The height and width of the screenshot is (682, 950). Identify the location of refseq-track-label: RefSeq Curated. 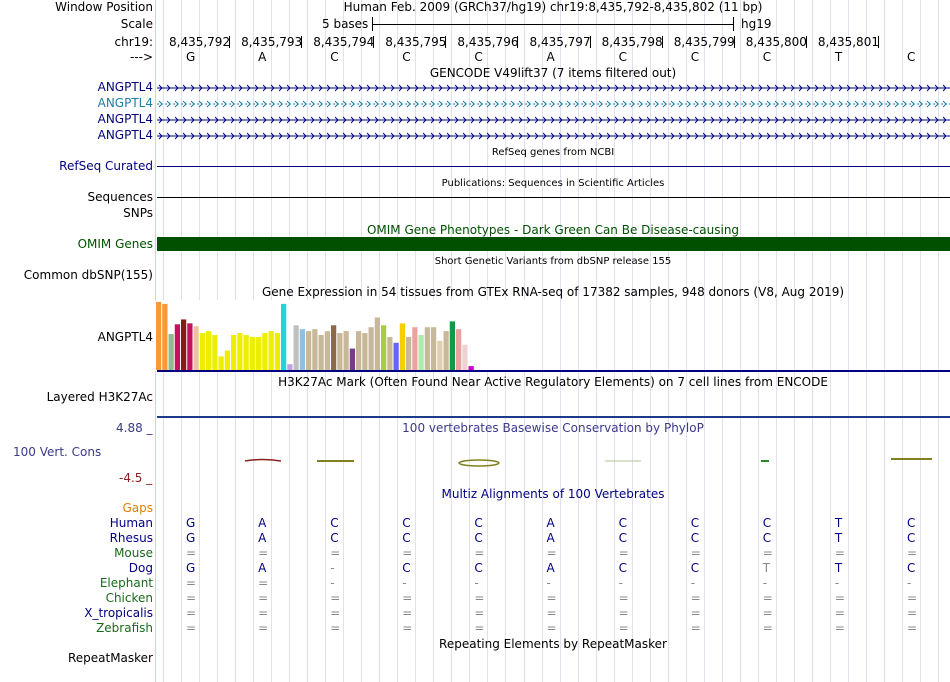
(106, 166).